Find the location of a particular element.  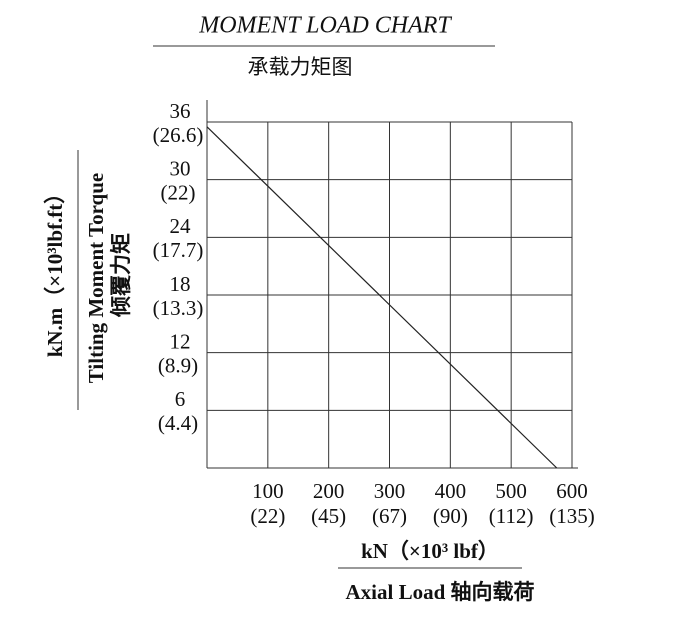

y-tick-label: 36 is located at coordinates (180, 111).